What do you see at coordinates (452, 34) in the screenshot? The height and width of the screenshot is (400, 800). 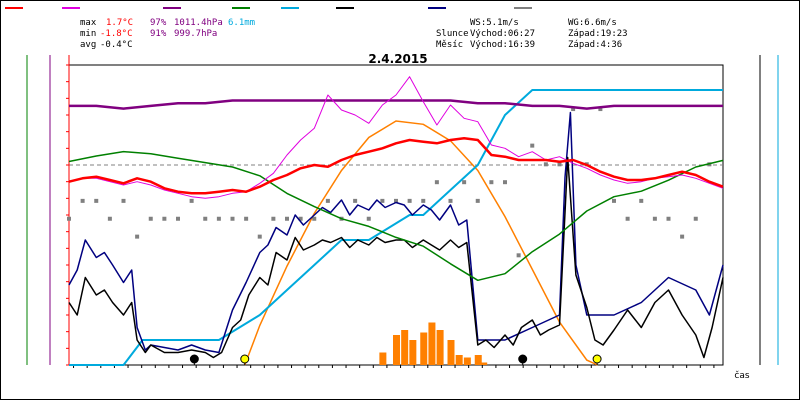 I see `sun-label: Slunce` at bounding box center [452, 34].